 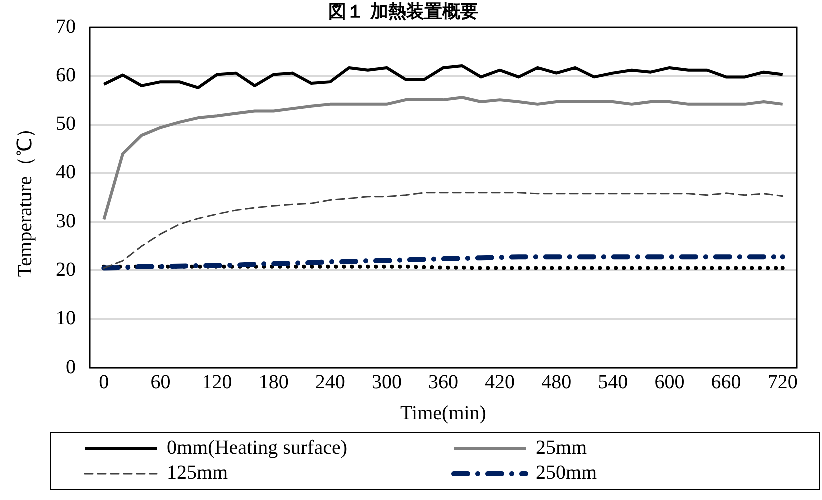 I want to click on y-tick-label: 20, so click(x=66, y=269).